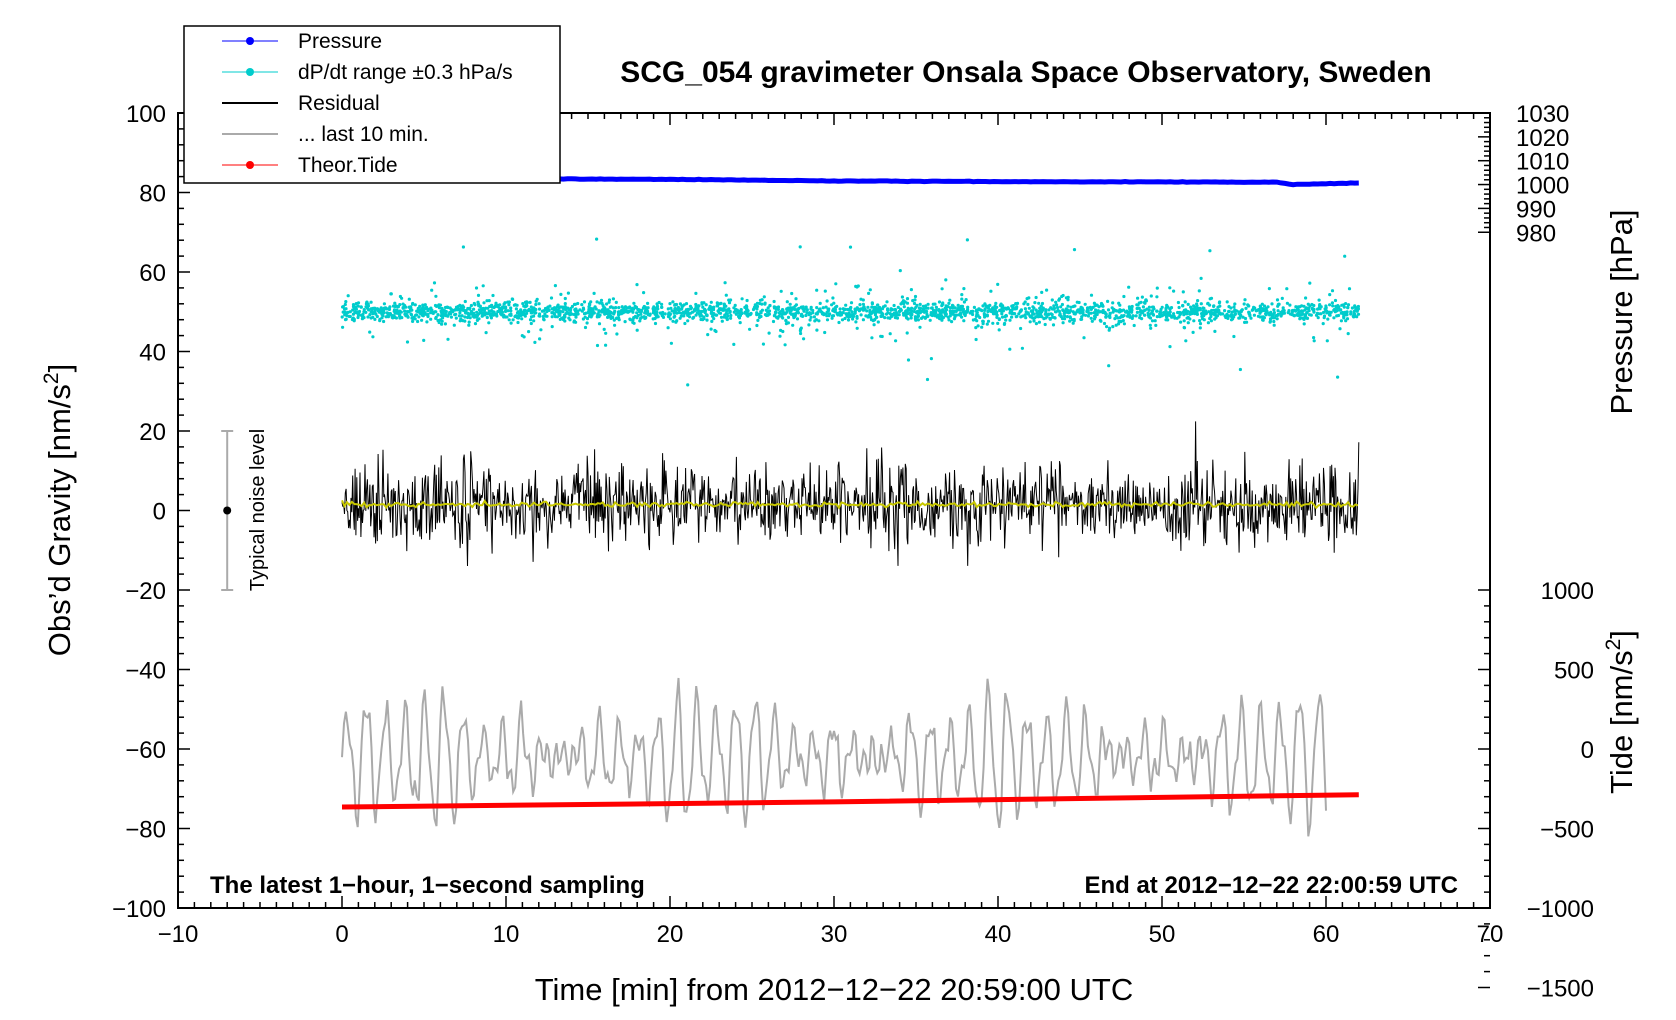 This screenshot has width=1676, height=1020. What do you see at coordinates (1542, 186) in the screenshot?
I see `pressure-tick-label: 1000` at bounding box center [1542, 186].